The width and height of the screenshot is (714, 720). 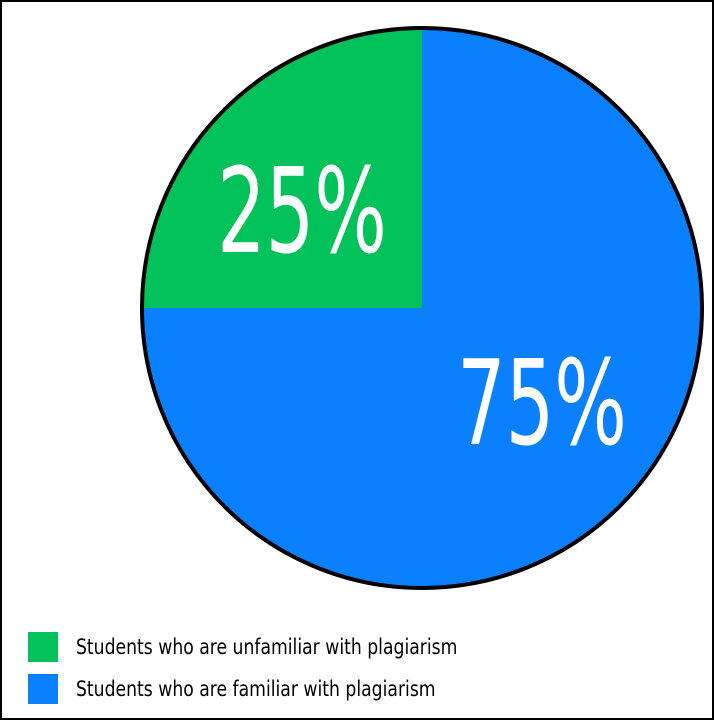 I want to click on slice-label-unfamiliar: 25%, so click(x=302, y=212).